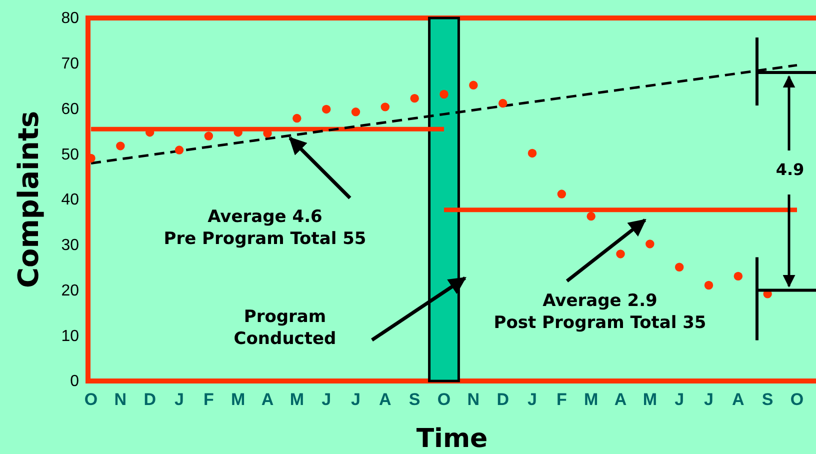  What do you see at coordinates (285, 328) in the screenshot?
I see `annotation: Program Conducted` at bounding box center [285, 328].